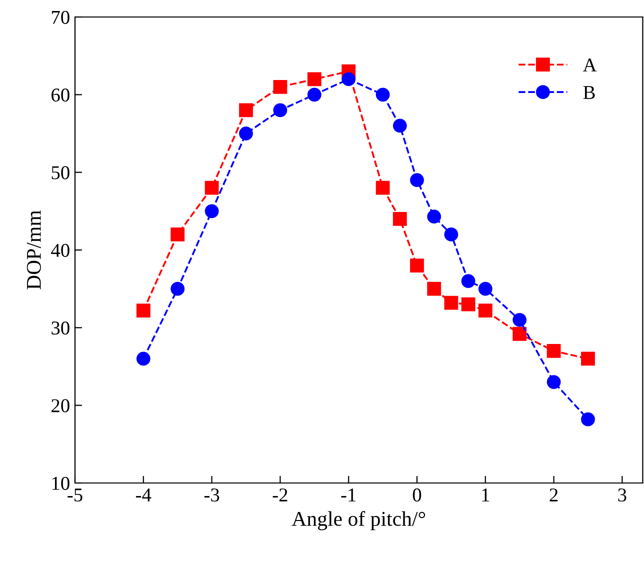 This screenshot has width=644, height=561. What do you see at coordinates (554, 495) in the screenshot?
I see `x-tick-label: 2` at bounding box center [554, 495].